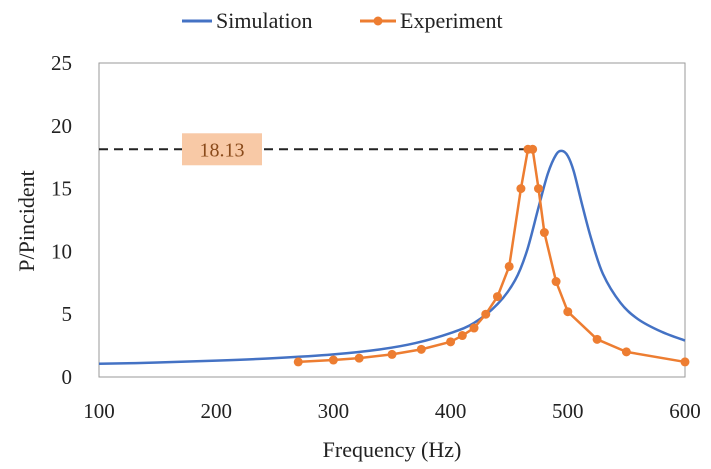 This screenshot has height=469, width=711. What do you see at coordinates (61, 126) in the screenshot?
I see `y-tick-label: 20` at bounding box center [61, 126].